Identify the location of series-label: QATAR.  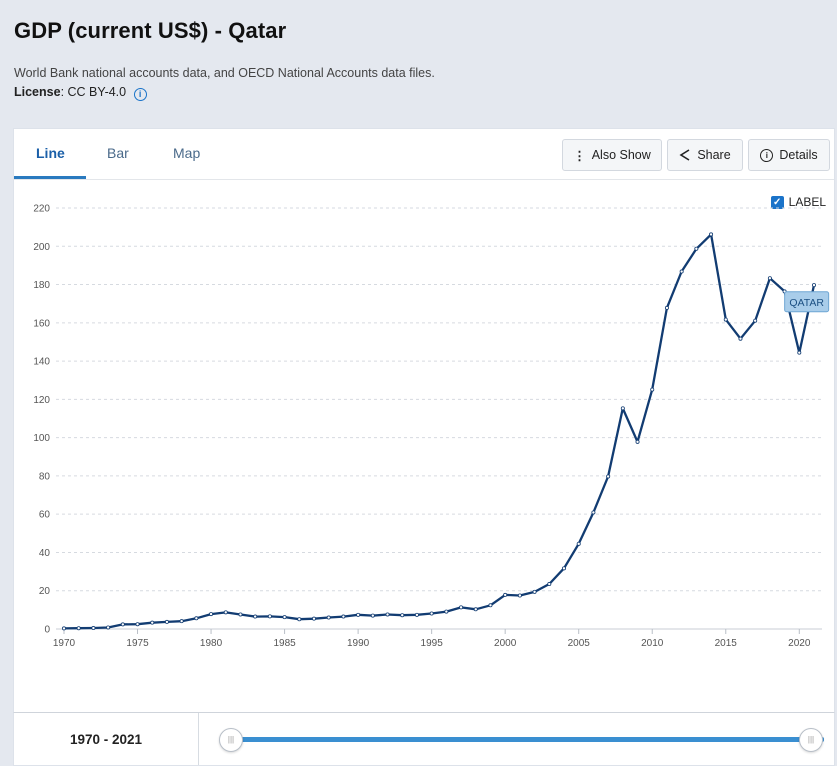
(807, 302).